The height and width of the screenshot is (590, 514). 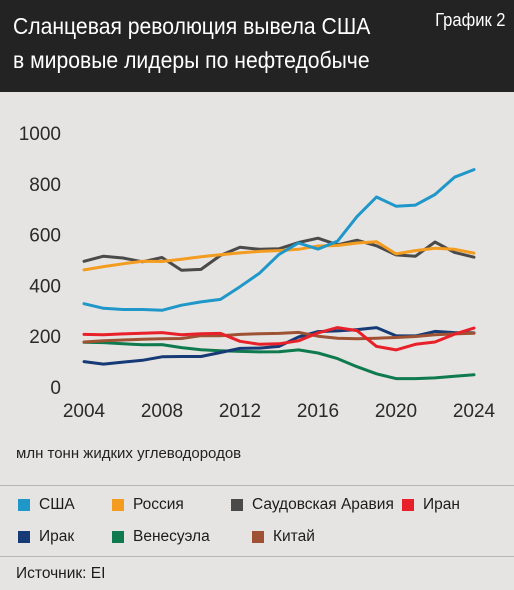 What do you see at coordinates (57, 536) in the screenshot?
I see `legend-label-4: Ирак` at bounding box center [57, 536].